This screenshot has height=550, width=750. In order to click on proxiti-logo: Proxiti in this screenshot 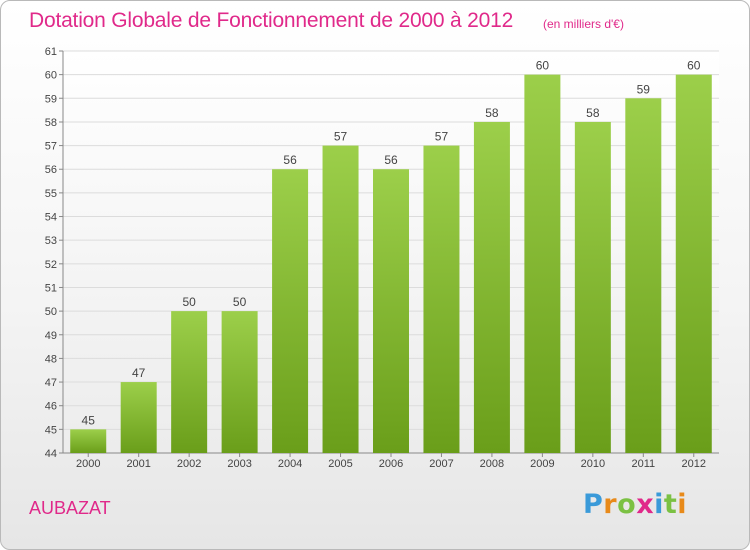, I will do `click(635, 504)`.